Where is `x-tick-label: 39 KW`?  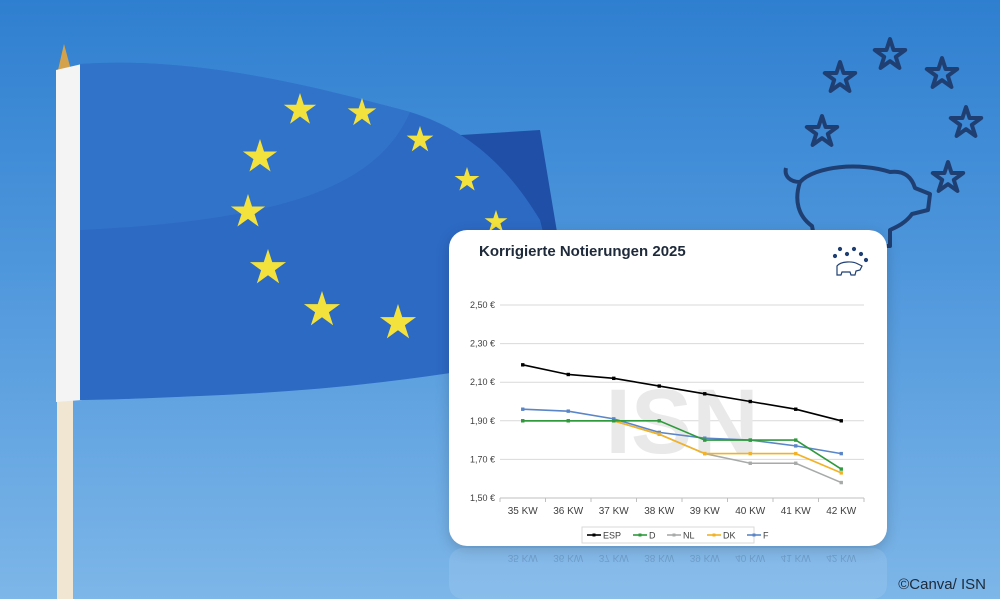
x-tick-label: 39 KW is located at coordinates (705, 511).